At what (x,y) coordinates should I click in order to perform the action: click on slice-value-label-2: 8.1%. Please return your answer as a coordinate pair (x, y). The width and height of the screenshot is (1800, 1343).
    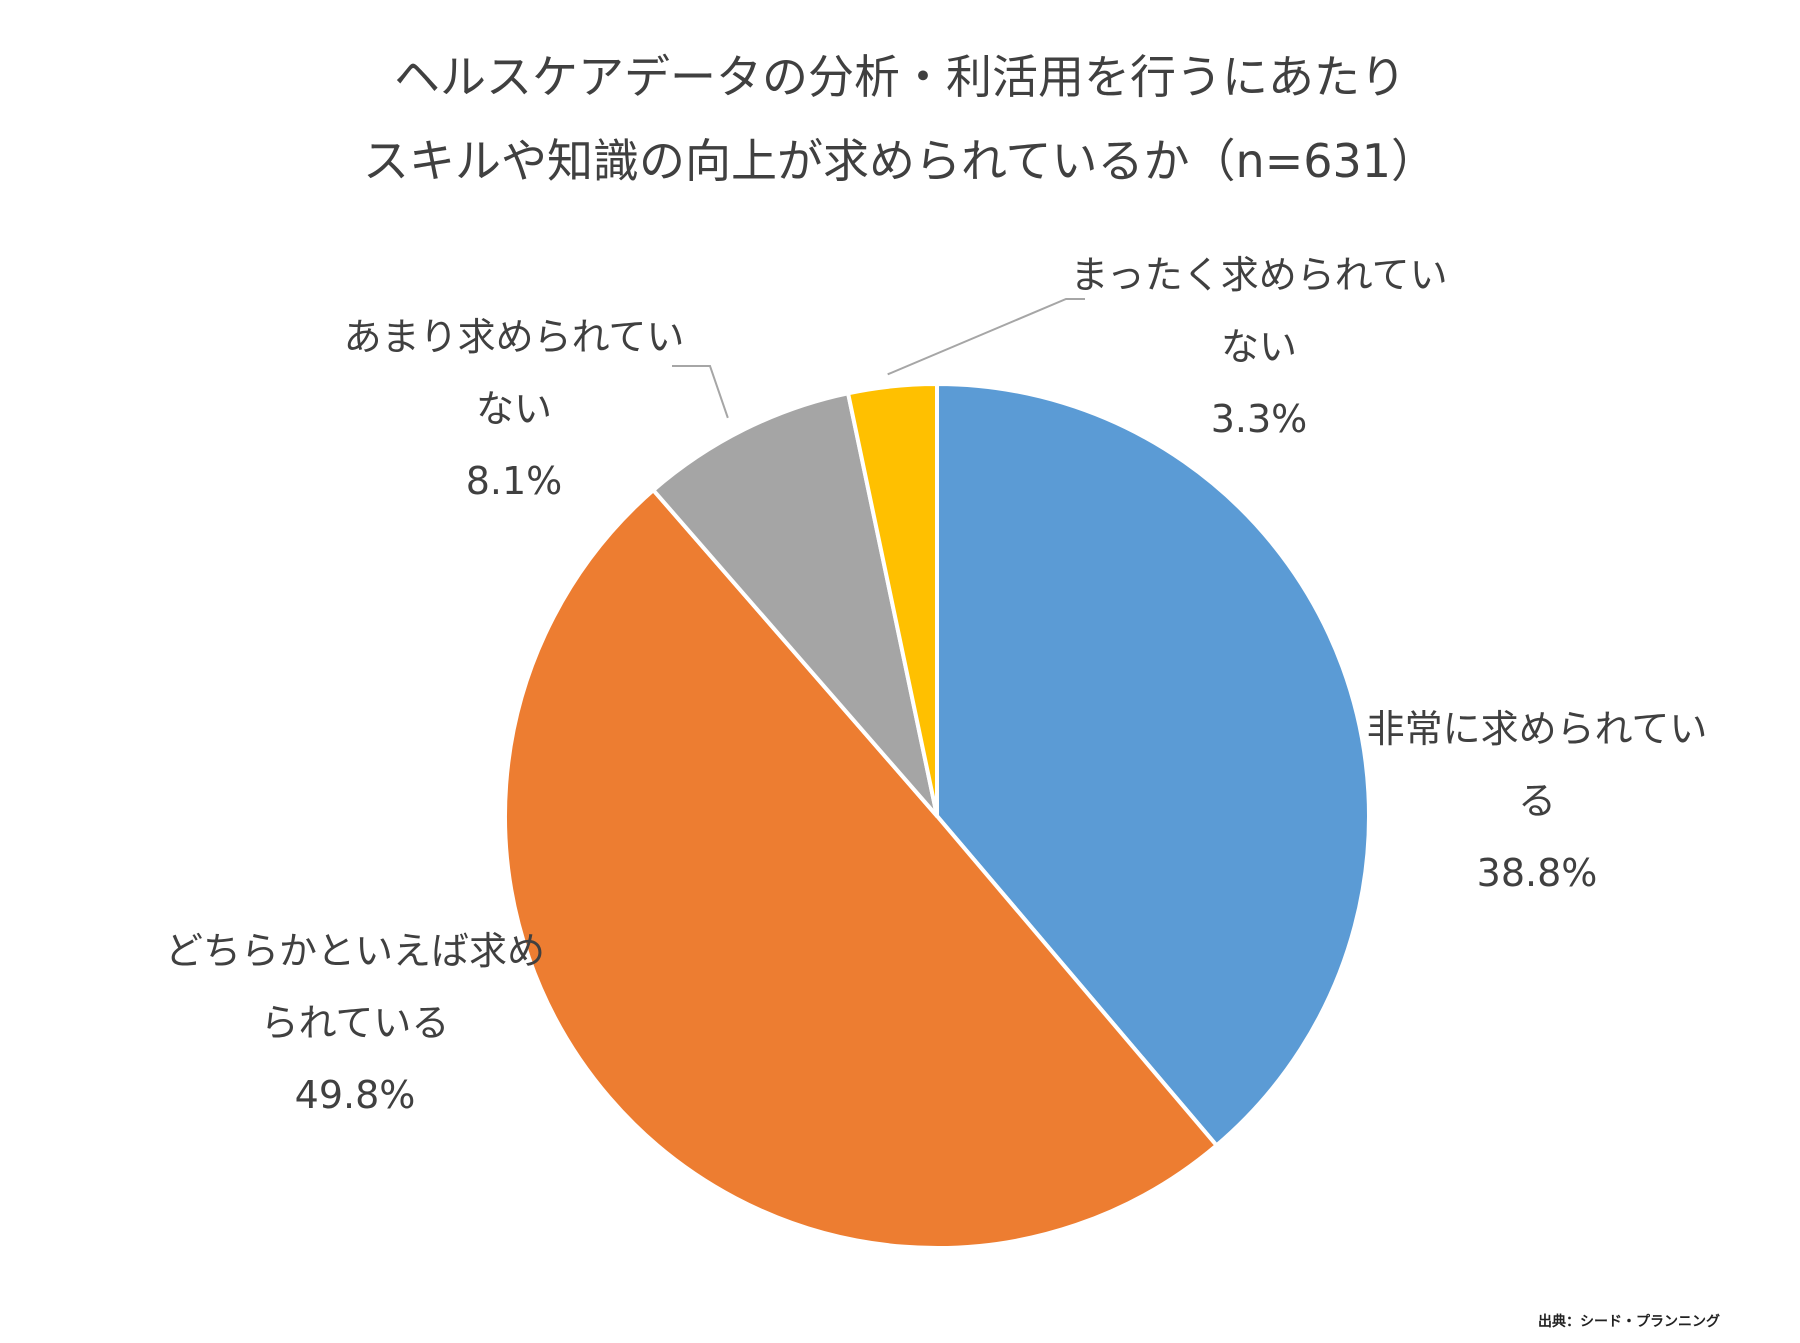
    Looking at the image, I should click on (514, 481).